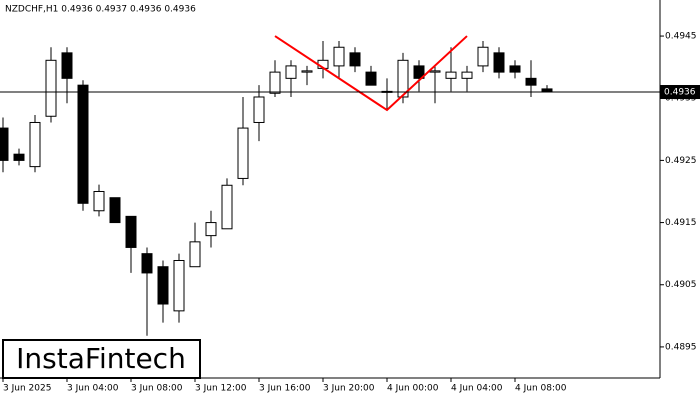  What do you see at coordinates (349, 389) in the screenshot?
I see `x-tick-label: 3 Jun 20:00` at bounding box center [349, 389].